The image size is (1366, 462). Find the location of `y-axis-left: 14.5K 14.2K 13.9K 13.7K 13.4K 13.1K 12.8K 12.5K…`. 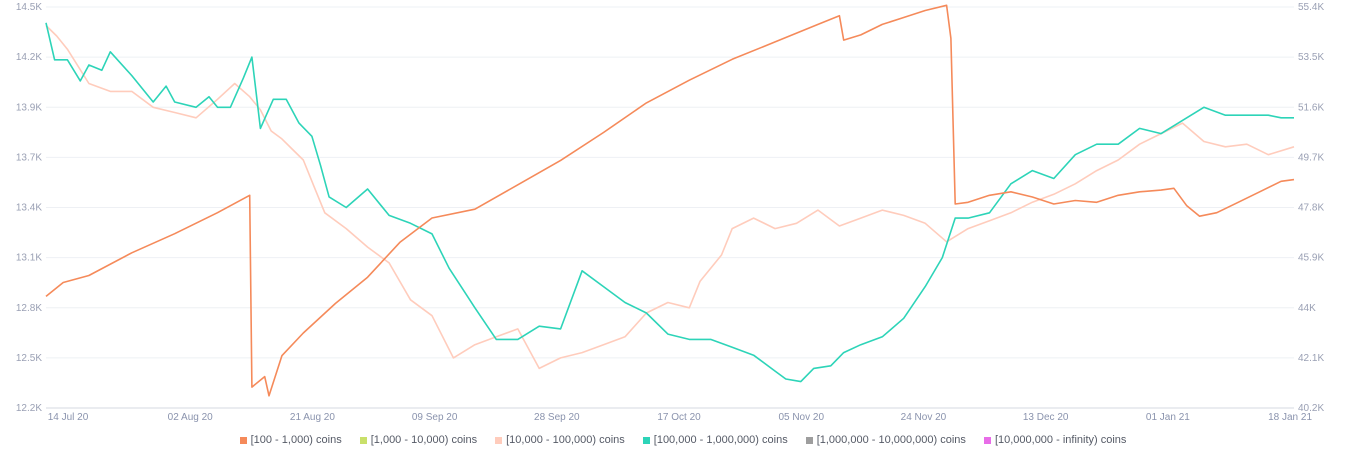

y-axis-left: 14.5K 14.2K 13.9K 13.7K 13.4K 13.1K 12.8K 12.5K… is located at coordinates (29, 208).